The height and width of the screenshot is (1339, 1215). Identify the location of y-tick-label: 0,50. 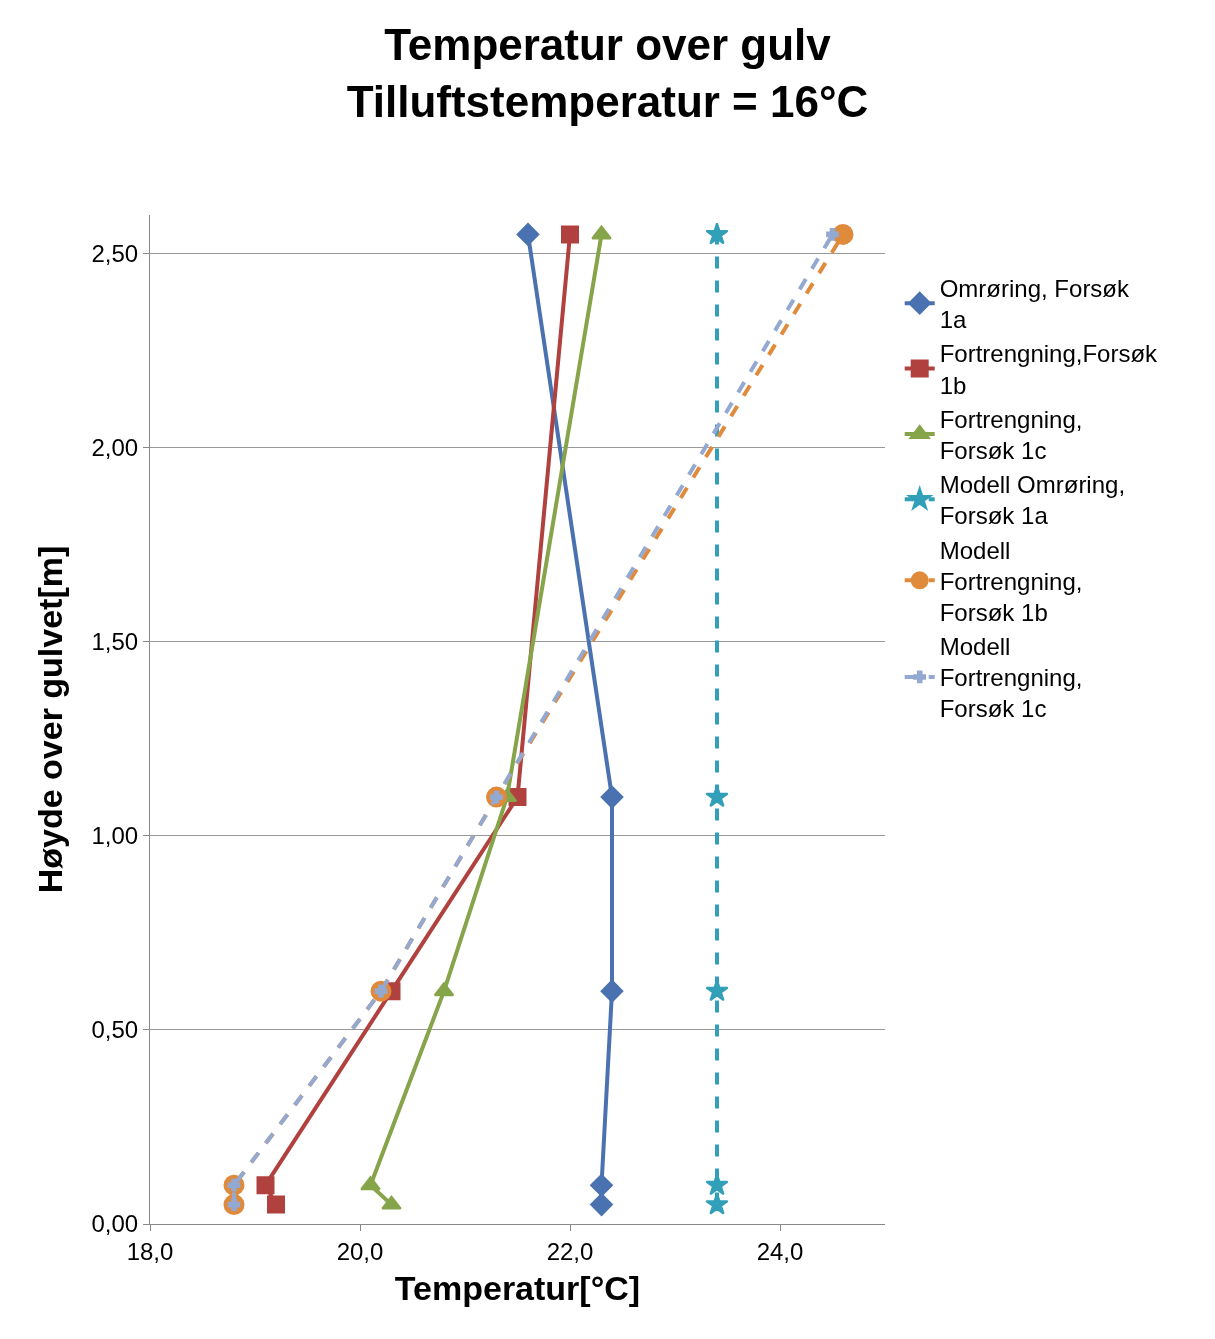
(115, 1030).